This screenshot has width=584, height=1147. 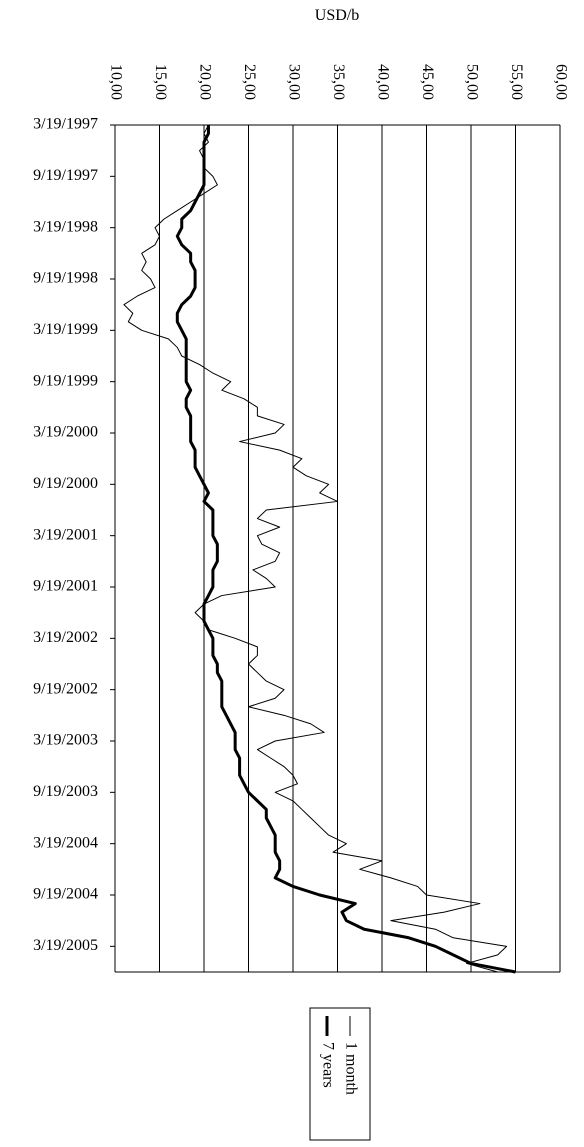 What do you see at coordinates (65, 688) in the screenshot?
I see `x-tick-label: 9/19/2002` at bounding box center [65, 688].